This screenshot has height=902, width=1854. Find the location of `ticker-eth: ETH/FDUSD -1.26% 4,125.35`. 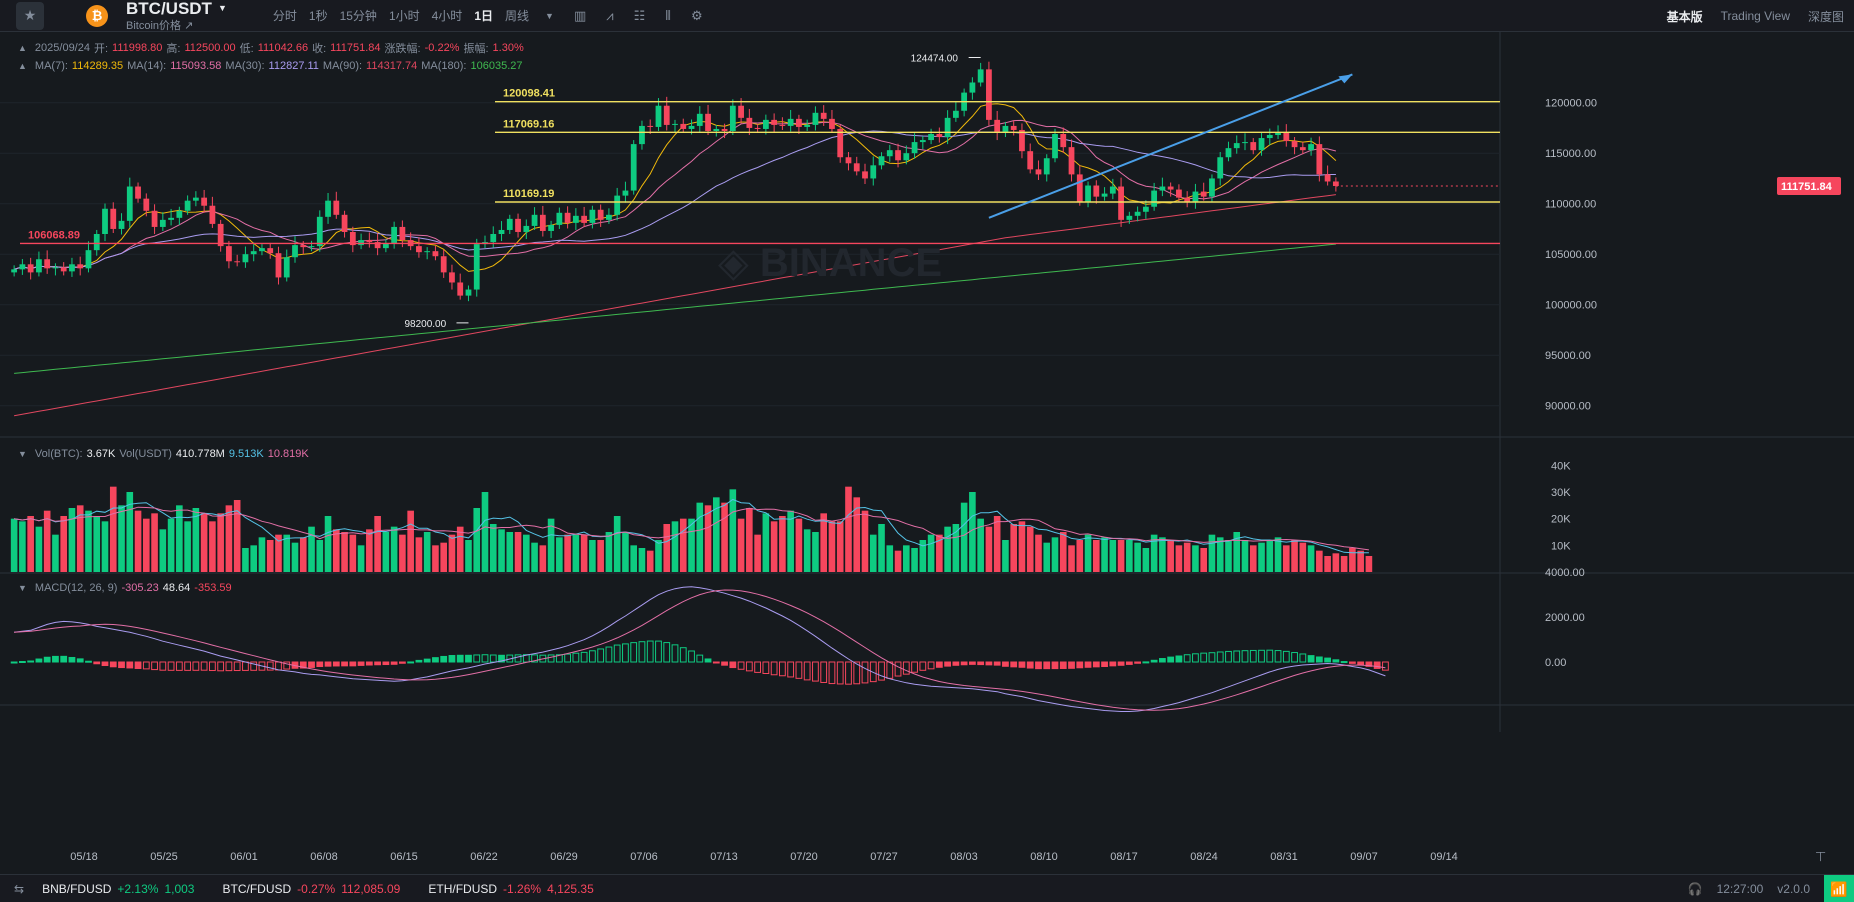

ticker-eth: ETH/FDUSD -1.26% 4,125.35 is located at coordinates (510, 889).